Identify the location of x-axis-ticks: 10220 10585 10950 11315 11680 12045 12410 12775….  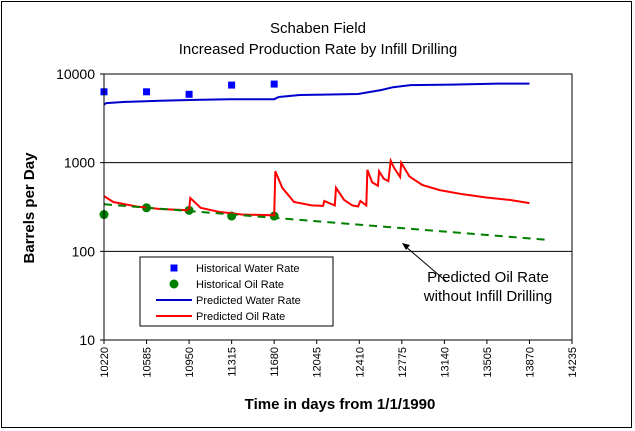
(339, 359).